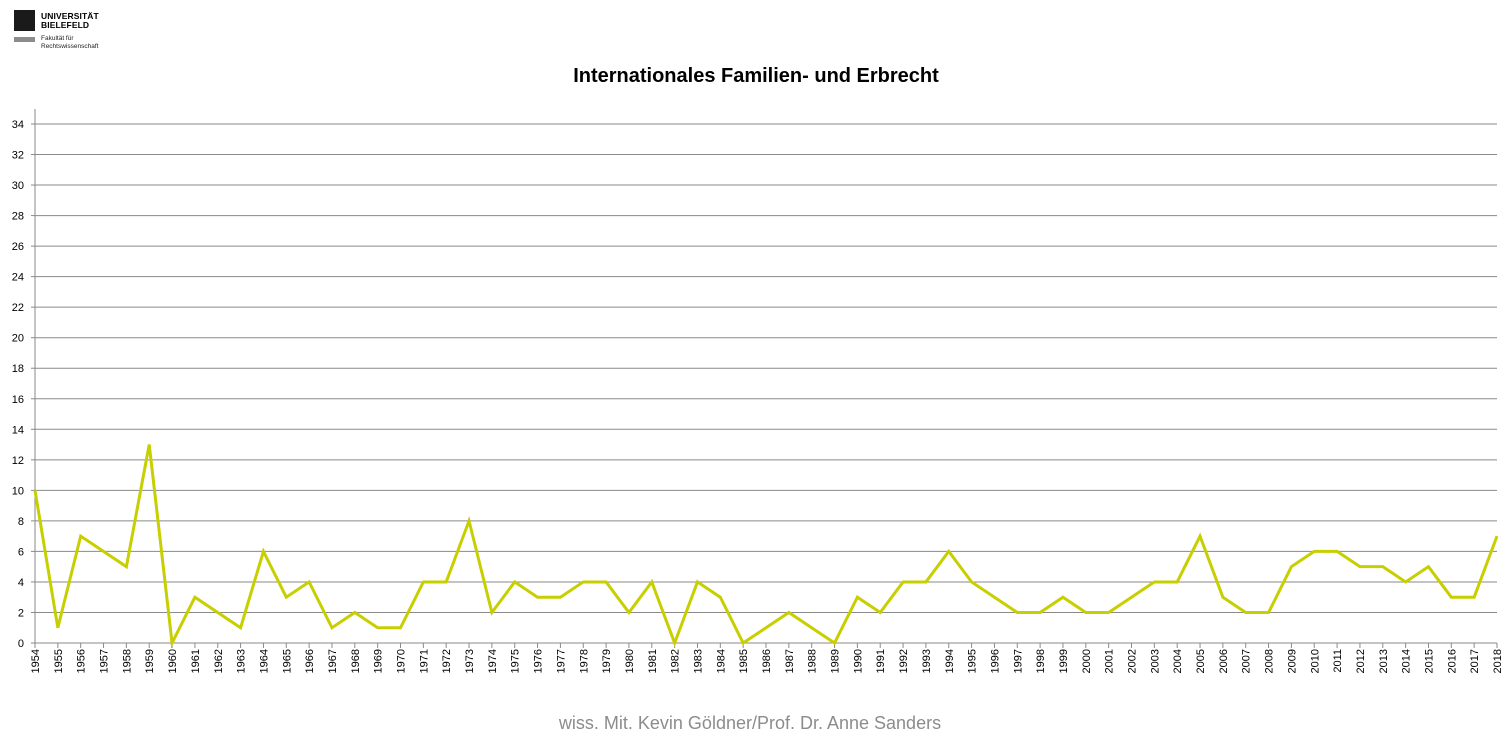 This screenshot has height=756, width=1512. Describe the element at coordinates (1475, 661) in the screenshot. I see `x-tick-label: 2017` at that location.